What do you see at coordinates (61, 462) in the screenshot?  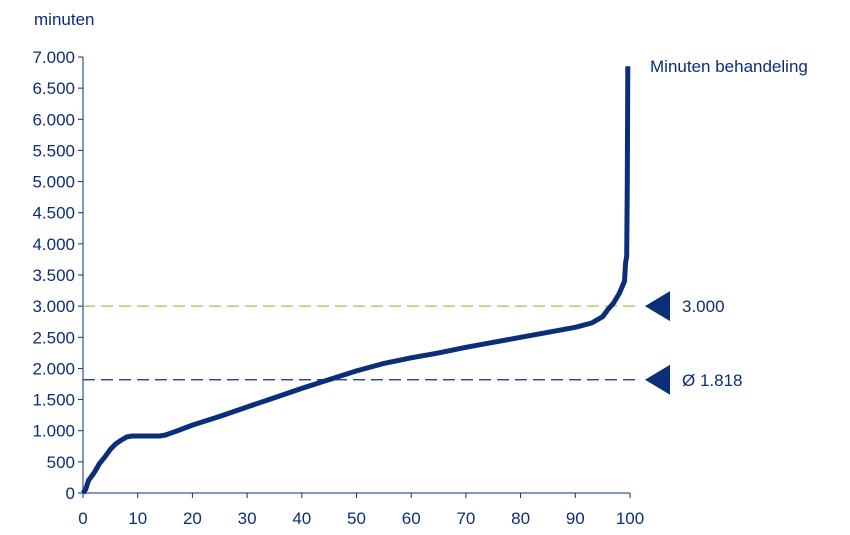 I see `y-tick-label: 500` at bounding box center [61, 462].